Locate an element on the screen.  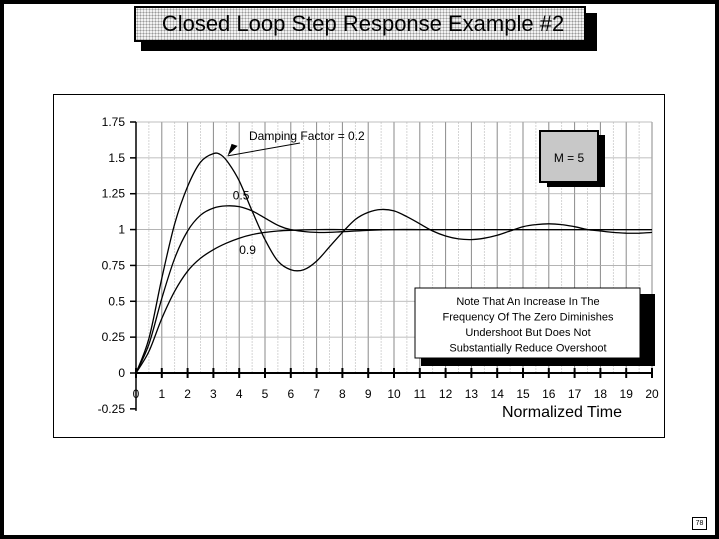
y-tick-label: 0.75 is located at coordinates (114, 265).